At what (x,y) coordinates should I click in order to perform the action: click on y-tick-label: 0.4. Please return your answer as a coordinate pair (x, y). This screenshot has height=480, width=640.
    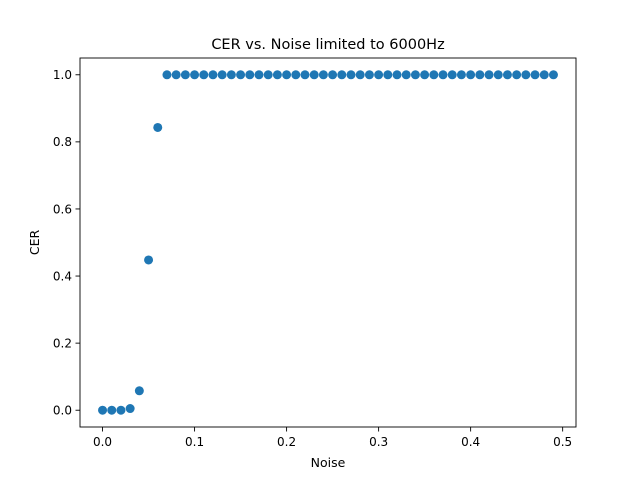
    Looking at the image, I should click on (62, 276).